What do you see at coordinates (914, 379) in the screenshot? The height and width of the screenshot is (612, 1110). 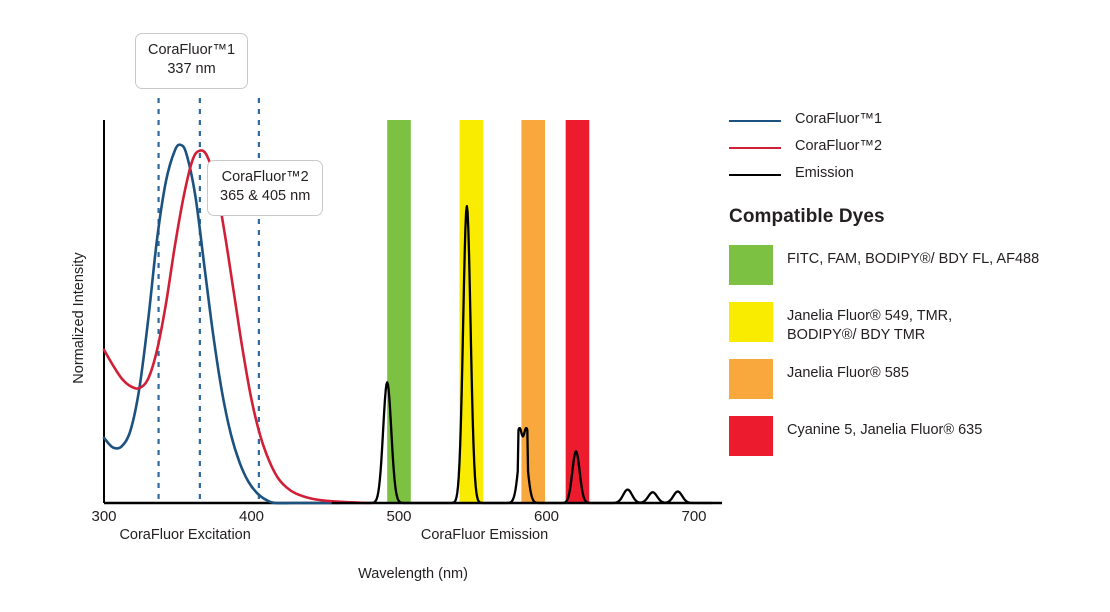 I see `dye-row-orange: Janelia Fluor® 585` at bounding box center [914, 379].